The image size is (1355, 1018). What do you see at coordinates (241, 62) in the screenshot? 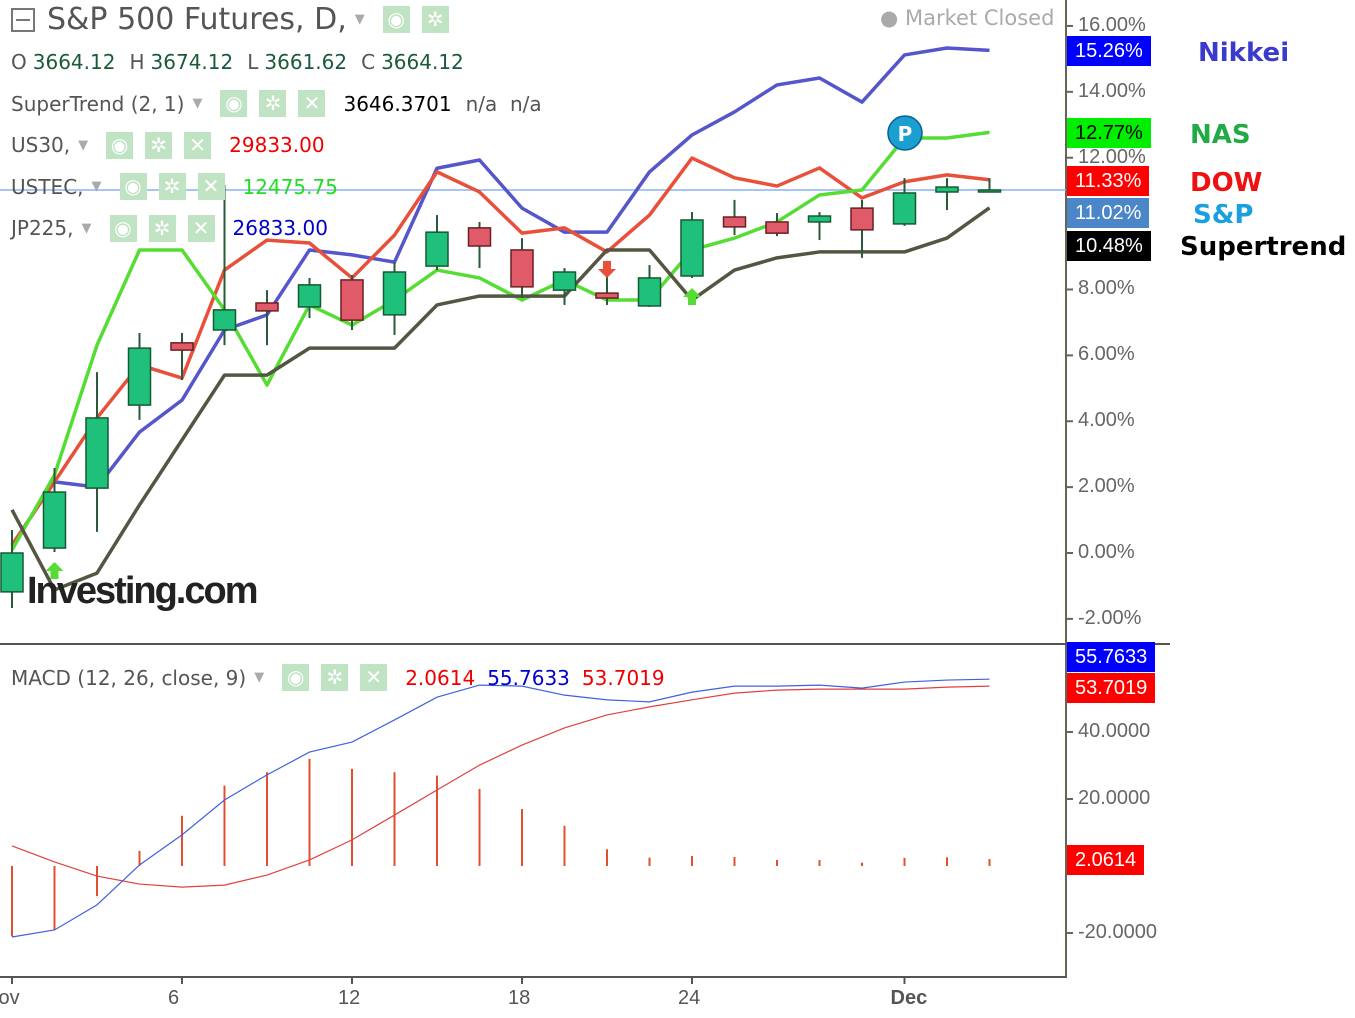
I see `ohlc-row: O 3664.12 H 3674.12 L 3661.62 C 3664.12` at bounding box center [241, 62].